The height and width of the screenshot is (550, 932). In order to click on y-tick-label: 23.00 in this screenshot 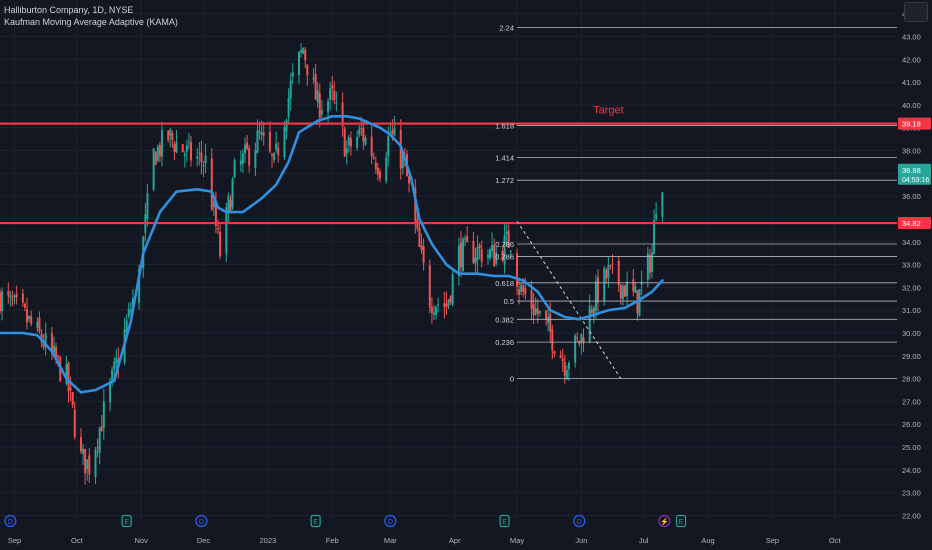, I will do `click(911, 493)`.